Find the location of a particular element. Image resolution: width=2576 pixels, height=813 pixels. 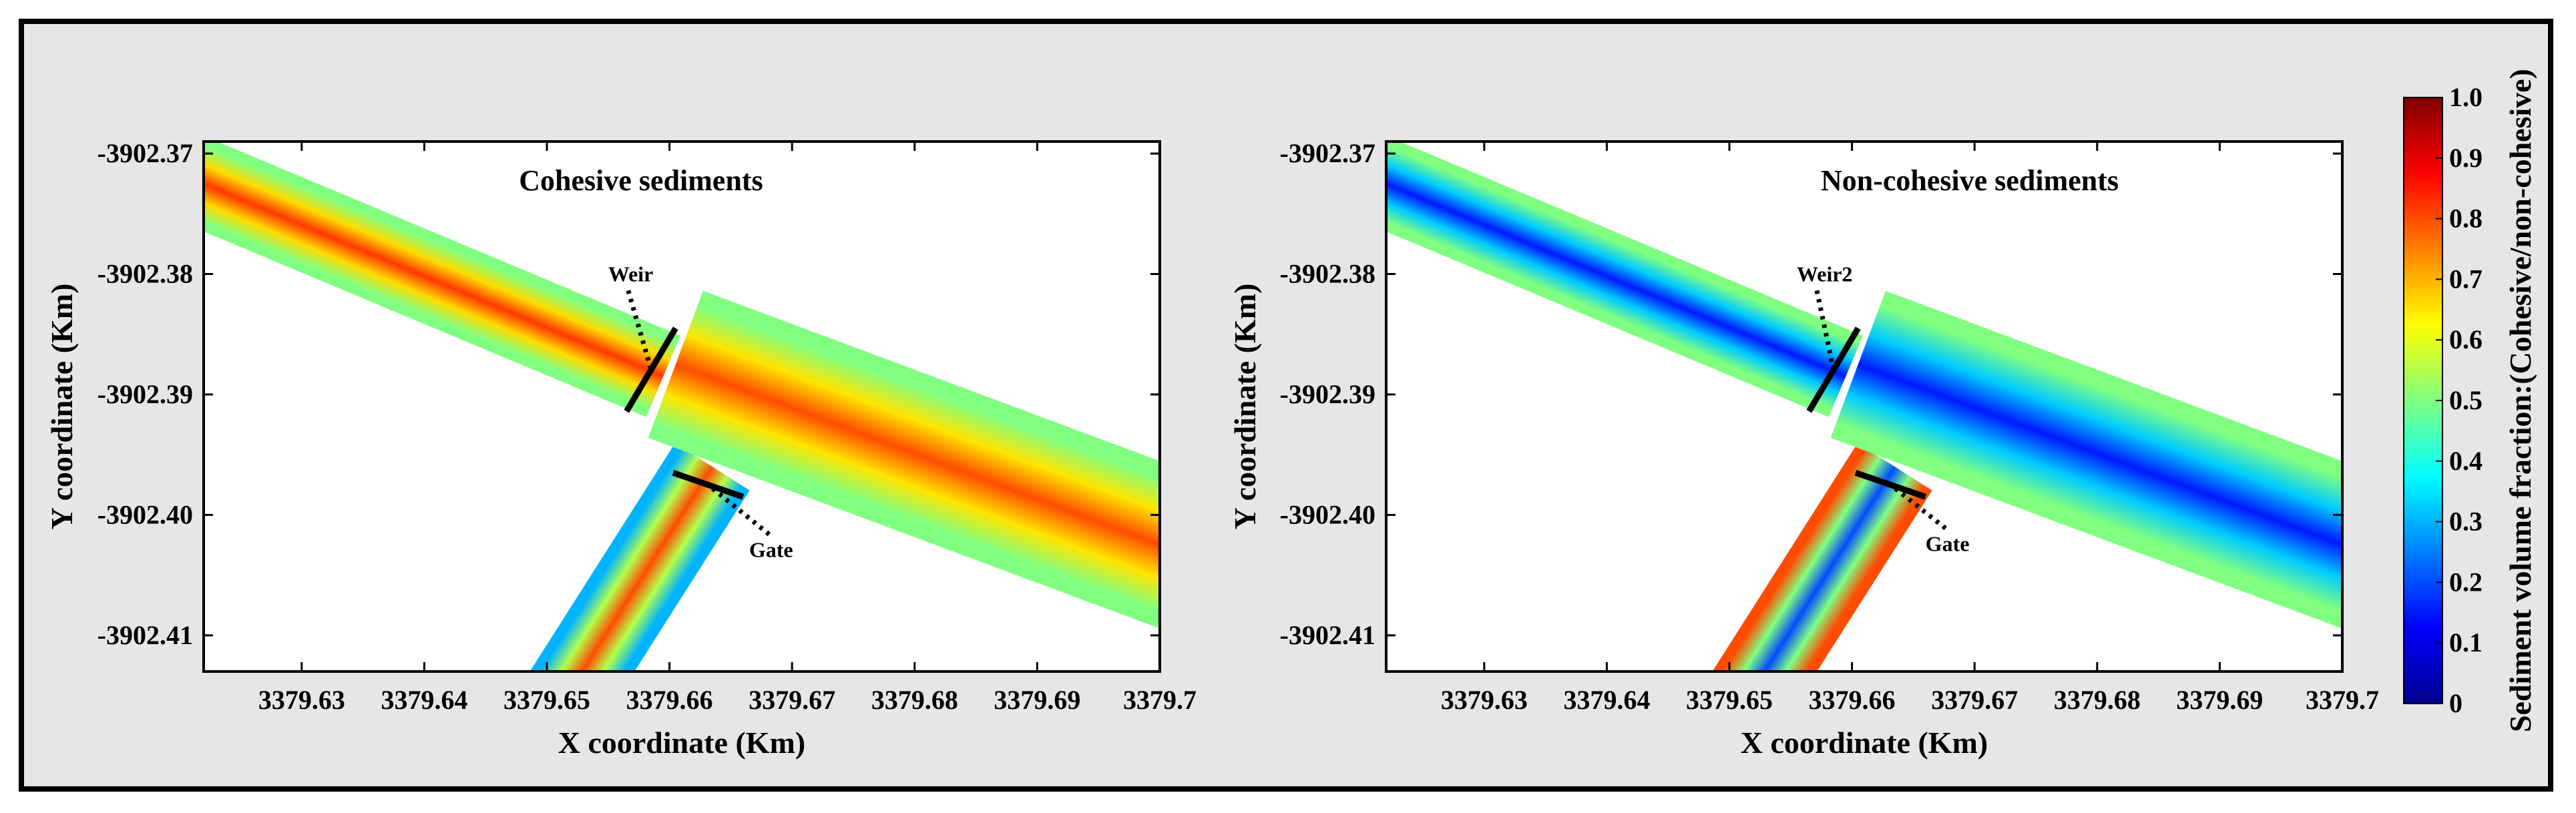

panel-title: Cohesive sediments is located at coordinates (641, 180).